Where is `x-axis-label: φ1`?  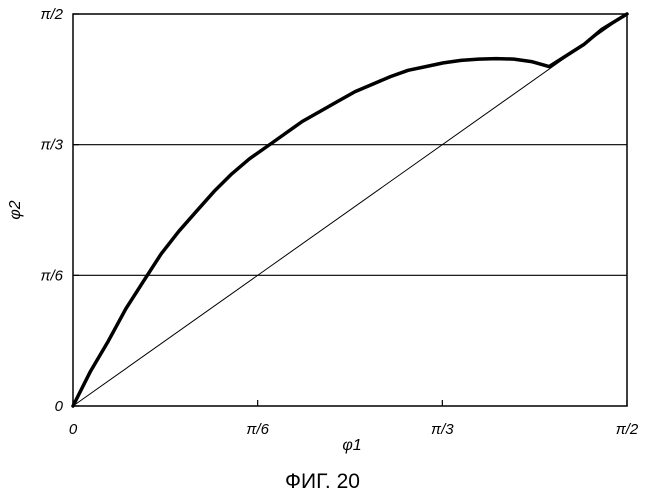 x-axis-label: φ1 is located at coordinates (351, 445).